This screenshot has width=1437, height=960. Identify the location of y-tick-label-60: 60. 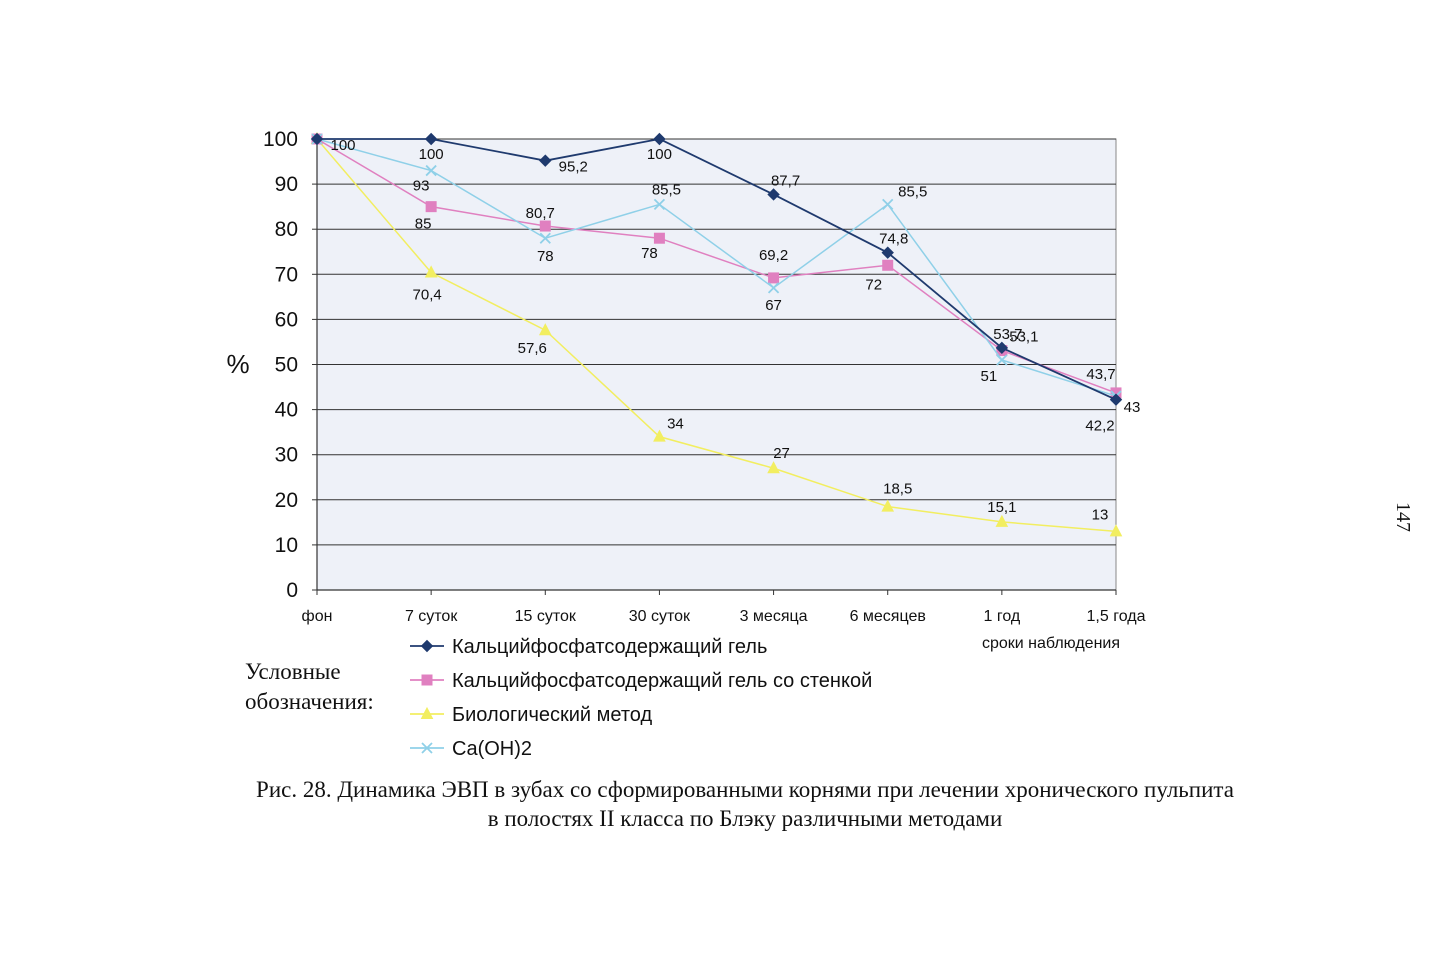
(286, 319).